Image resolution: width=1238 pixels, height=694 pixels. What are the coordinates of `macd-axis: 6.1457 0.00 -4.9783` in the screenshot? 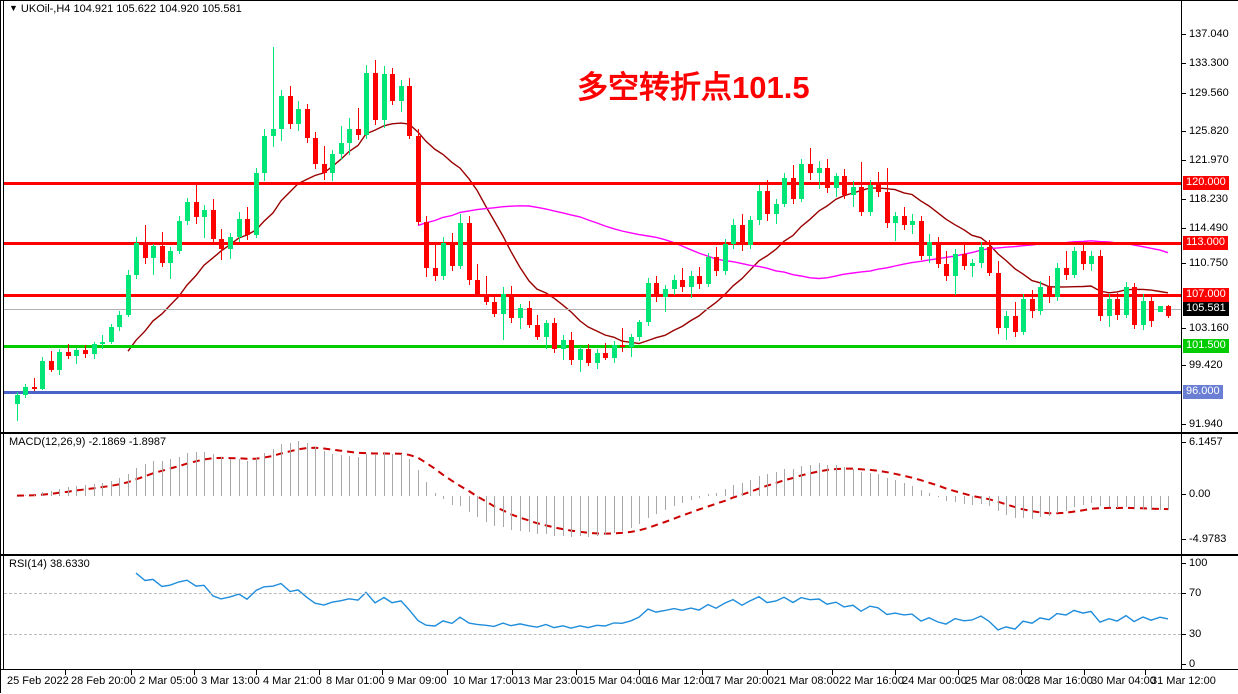 It's located at (1209, 494).